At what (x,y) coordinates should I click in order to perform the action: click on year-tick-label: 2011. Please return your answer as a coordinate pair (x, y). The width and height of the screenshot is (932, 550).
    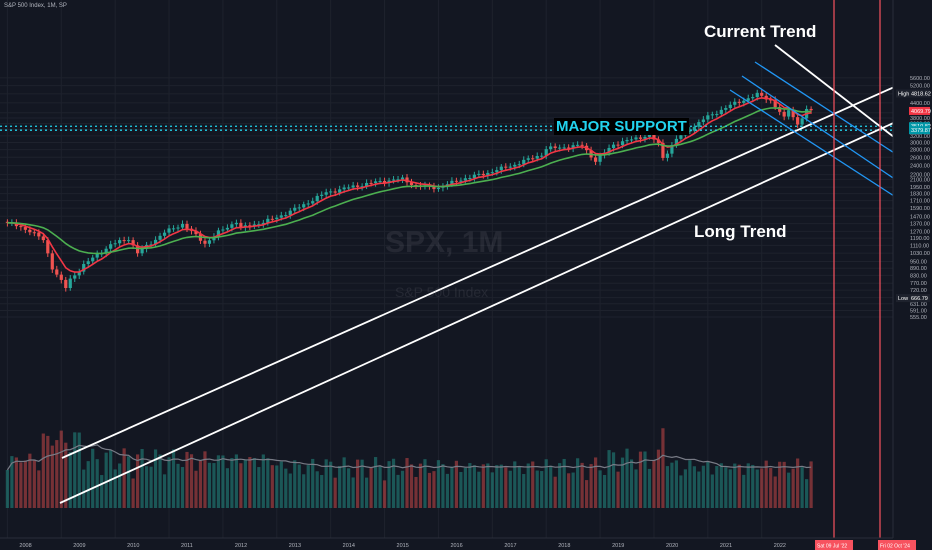
    Looking at the image, I should click on (187, 546).